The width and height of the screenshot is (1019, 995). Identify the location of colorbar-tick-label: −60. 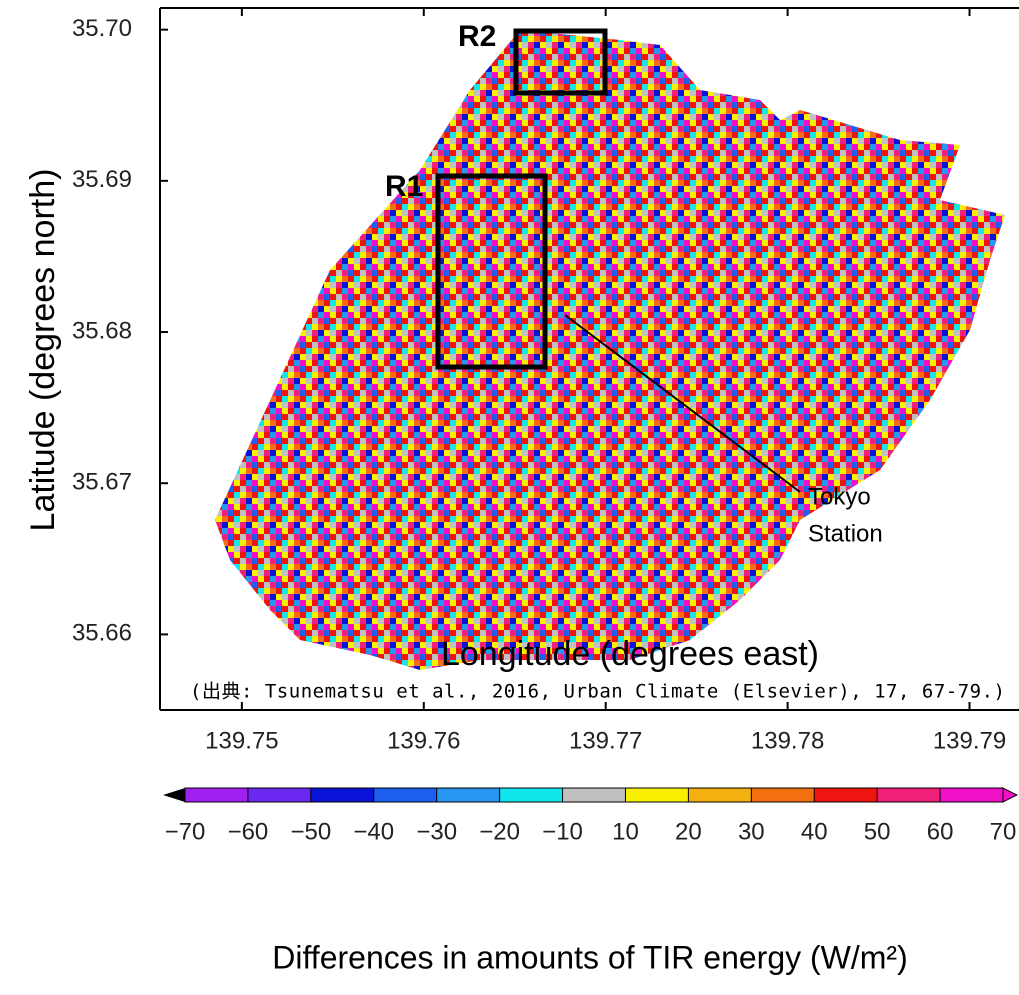
(248, 831).